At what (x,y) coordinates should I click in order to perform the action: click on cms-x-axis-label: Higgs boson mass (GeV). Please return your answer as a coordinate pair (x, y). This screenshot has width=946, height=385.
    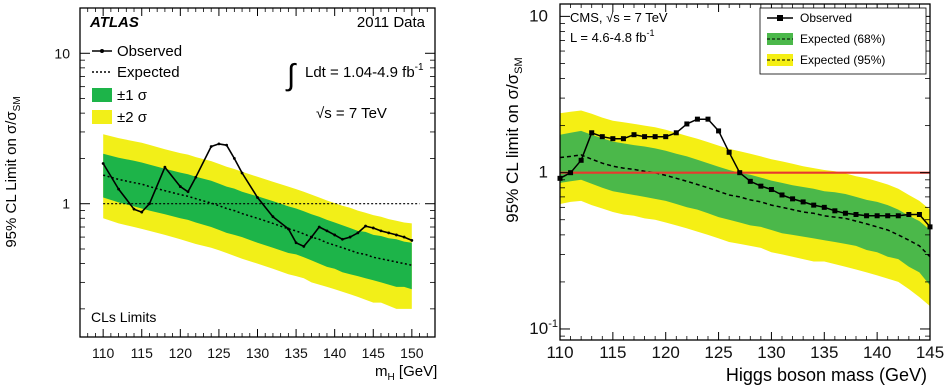
    Looking at the image, I should click on (826, 375).